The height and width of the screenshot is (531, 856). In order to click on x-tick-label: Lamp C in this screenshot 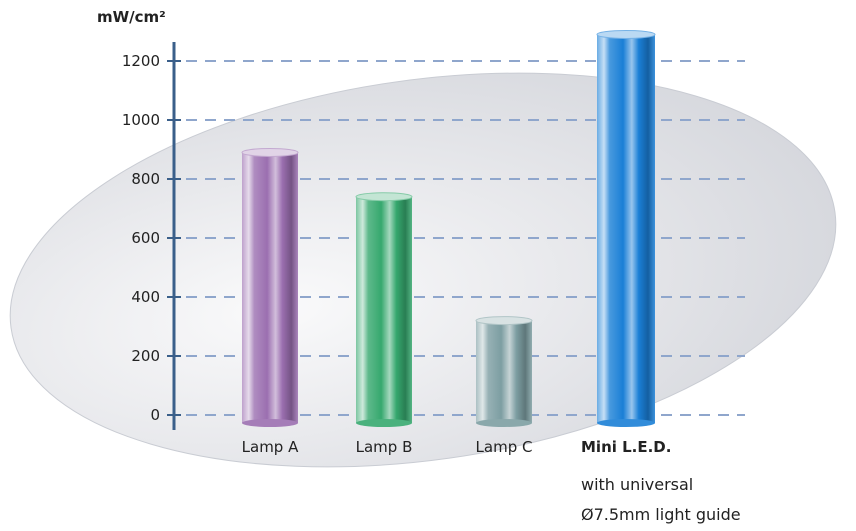, I will do `click(504, 447)`.